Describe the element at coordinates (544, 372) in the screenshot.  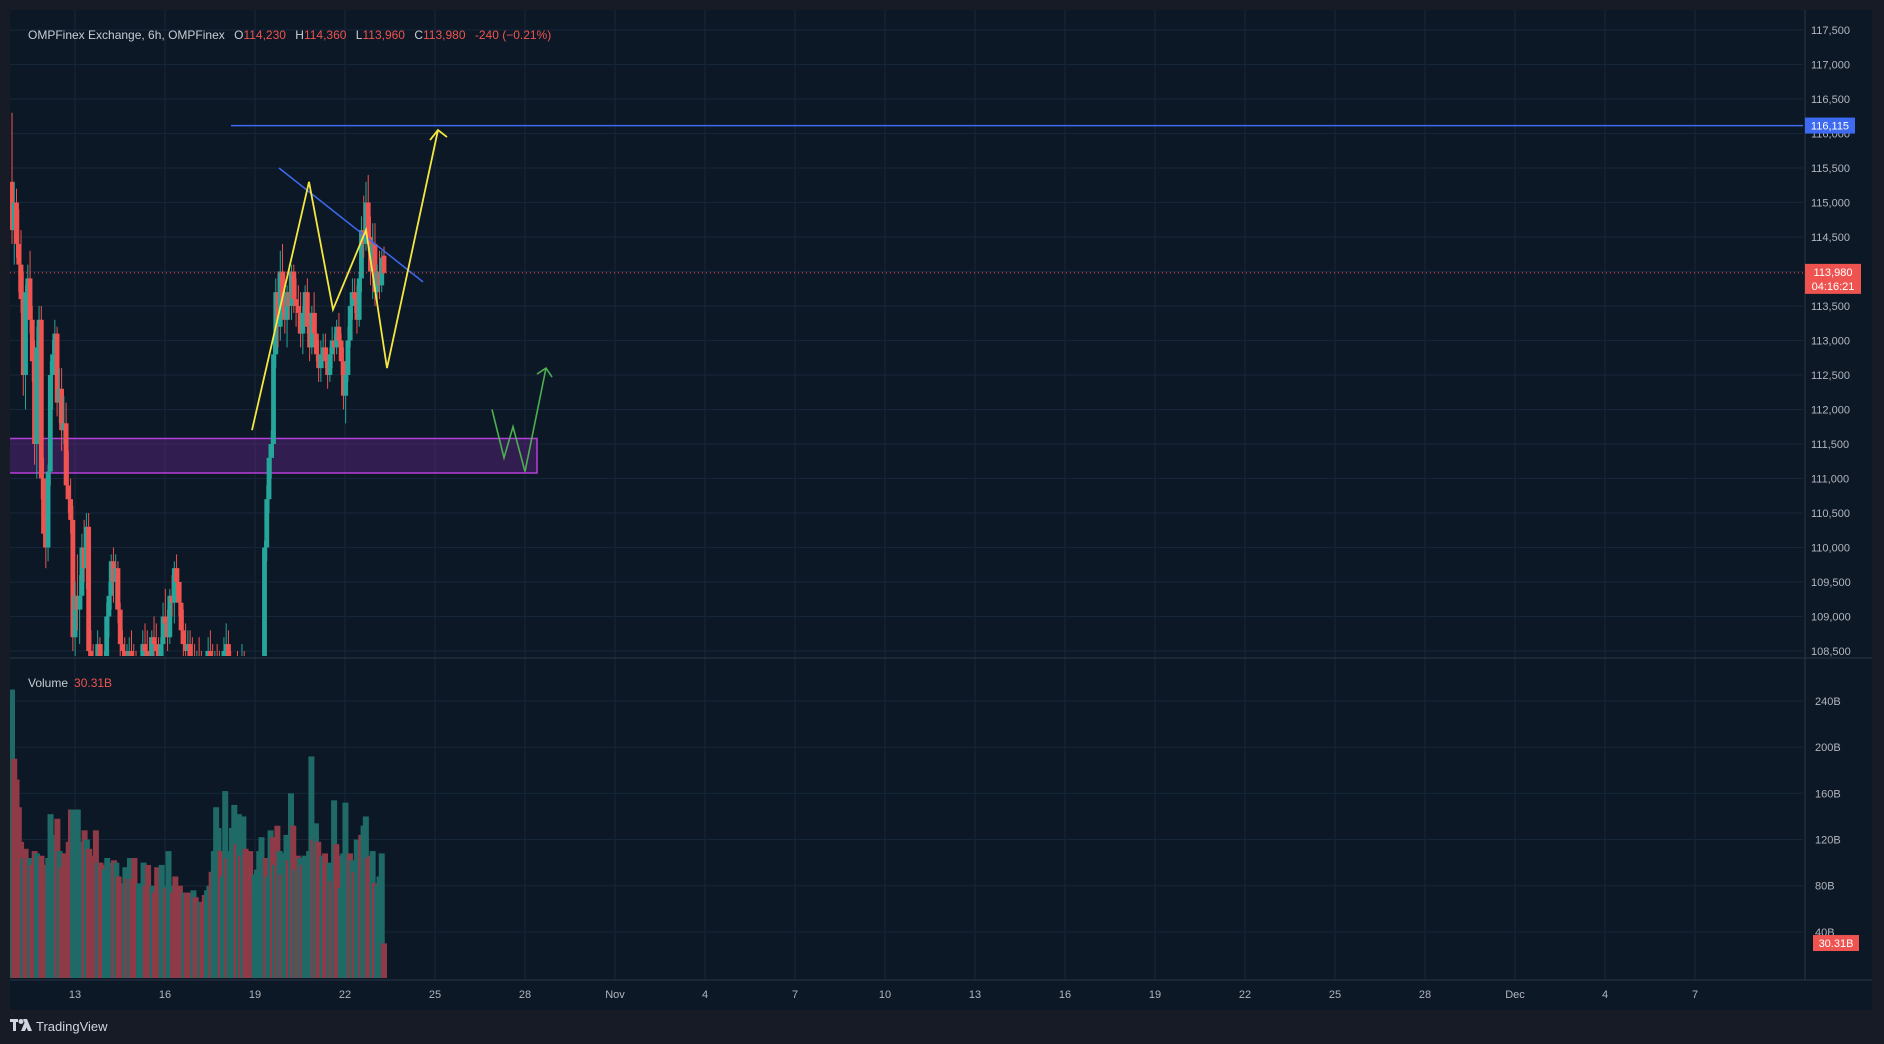
I see `green-arrow-head` at that location.